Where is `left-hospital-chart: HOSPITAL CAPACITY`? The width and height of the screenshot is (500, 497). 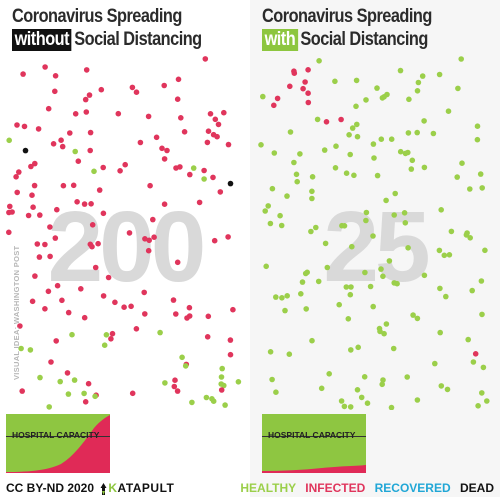 left-hospital-chart: HOSPITAL CAPACITY is located at coordinates (58, 443).